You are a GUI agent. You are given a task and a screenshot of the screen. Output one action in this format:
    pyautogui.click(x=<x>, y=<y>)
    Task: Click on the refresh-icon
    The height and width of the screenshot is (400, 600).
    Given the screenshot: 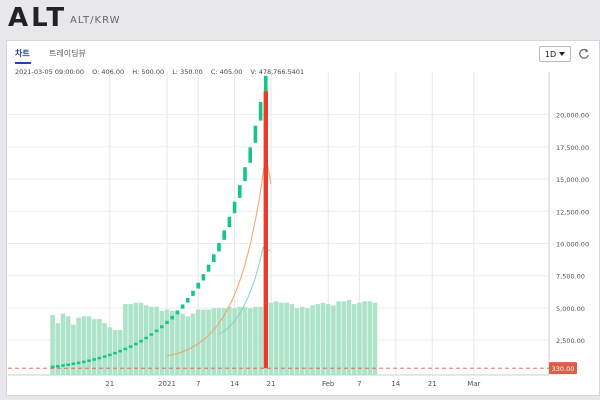 What is the action you would take?
    pyautogui.click(x=584, y=54)
    